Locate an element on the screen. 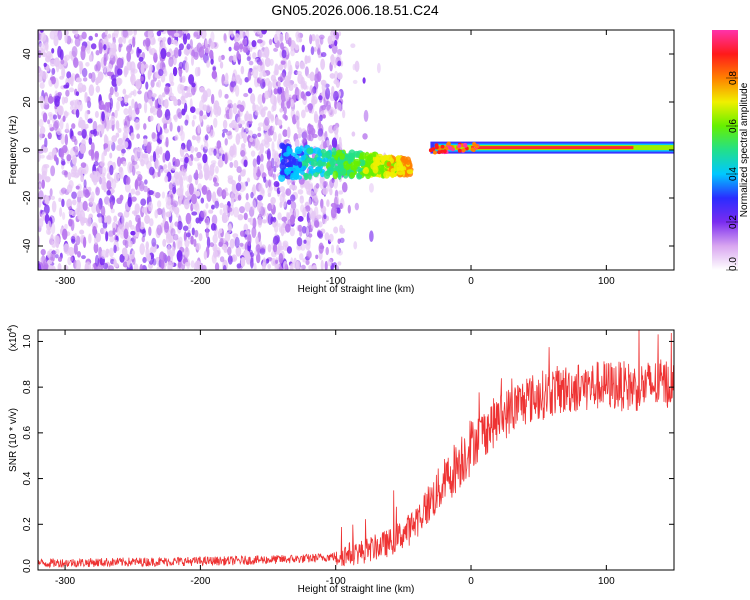  snr-multiplier-base: (x10 is located at coordinates (13, 341).